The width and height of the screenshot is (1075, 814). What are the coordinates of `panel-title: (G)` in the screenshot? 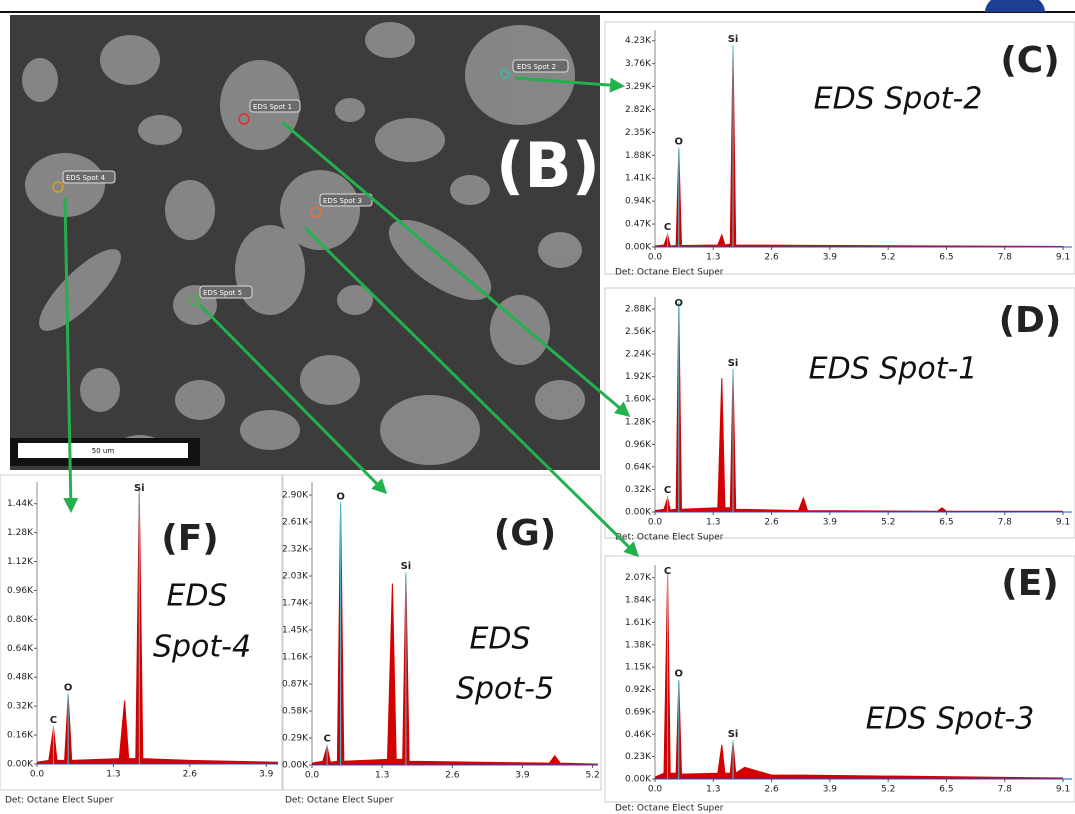 It's located at (525, 533).